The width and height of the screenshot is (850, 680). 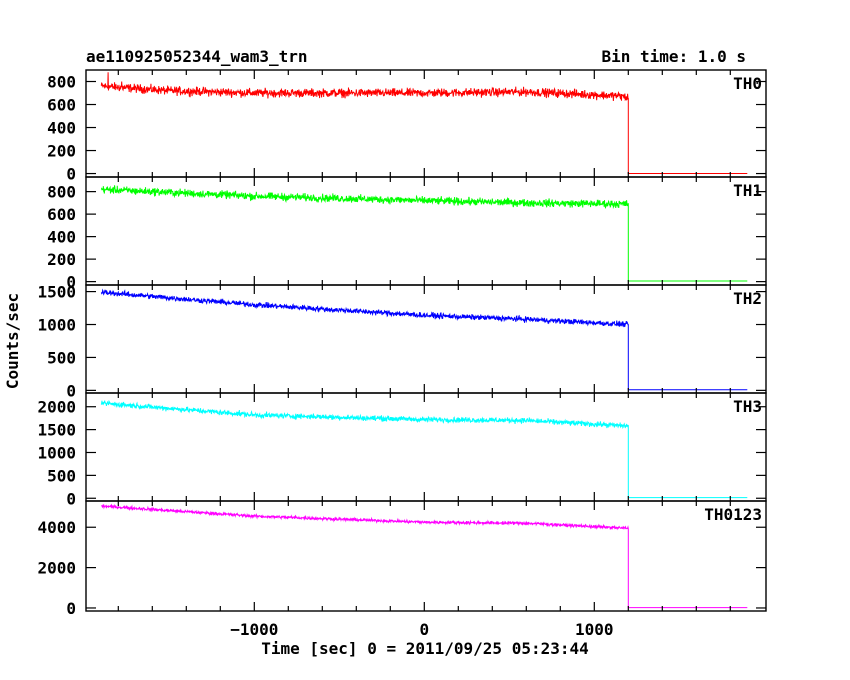 I want to click on series-line-th0123, so click(x=424, y=556).